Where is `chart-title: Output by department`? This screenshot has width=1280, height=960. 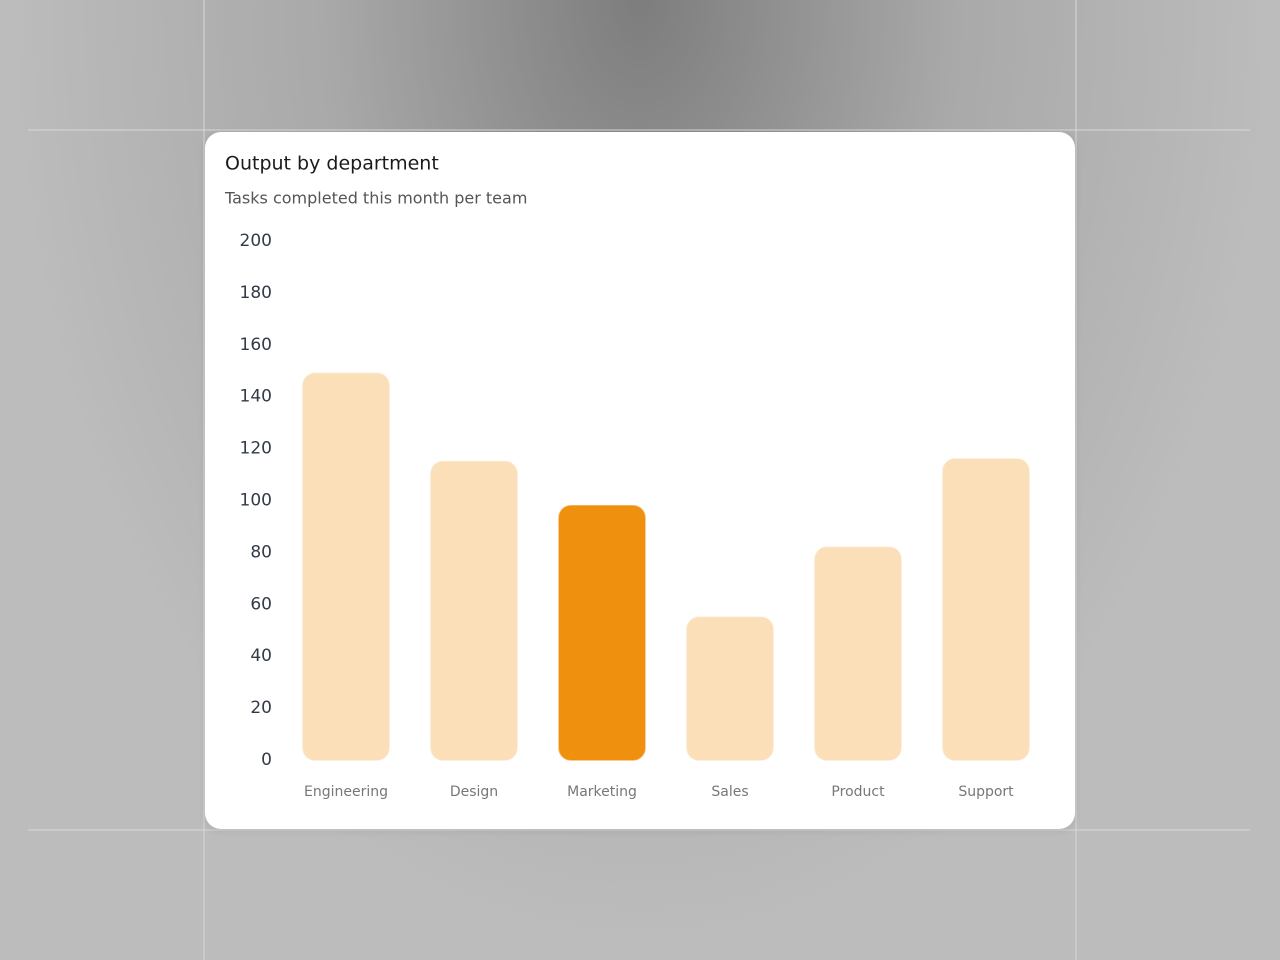
chart-title: Output by department is located at coordinates (332, 164).